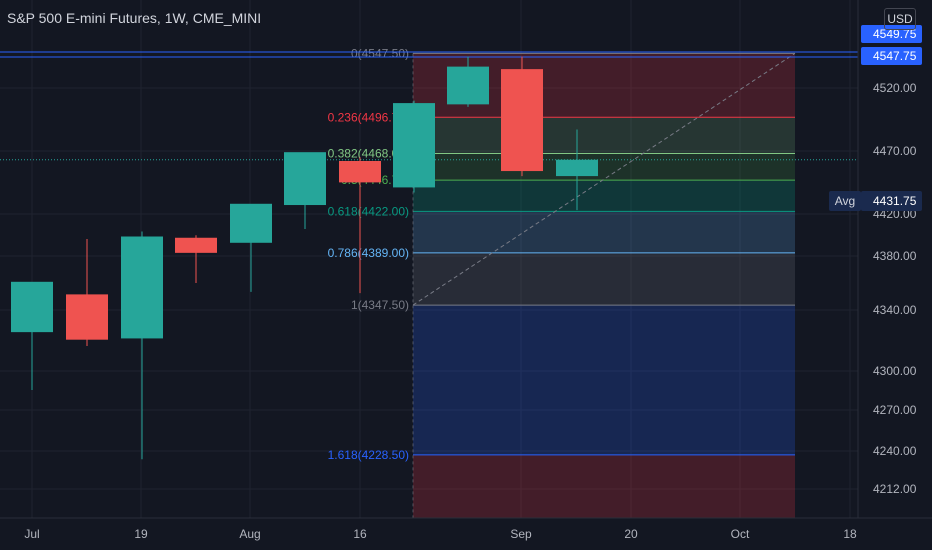 The image size is (932, 550). I want to click on time-tick-label: 16, so click(360, 534).